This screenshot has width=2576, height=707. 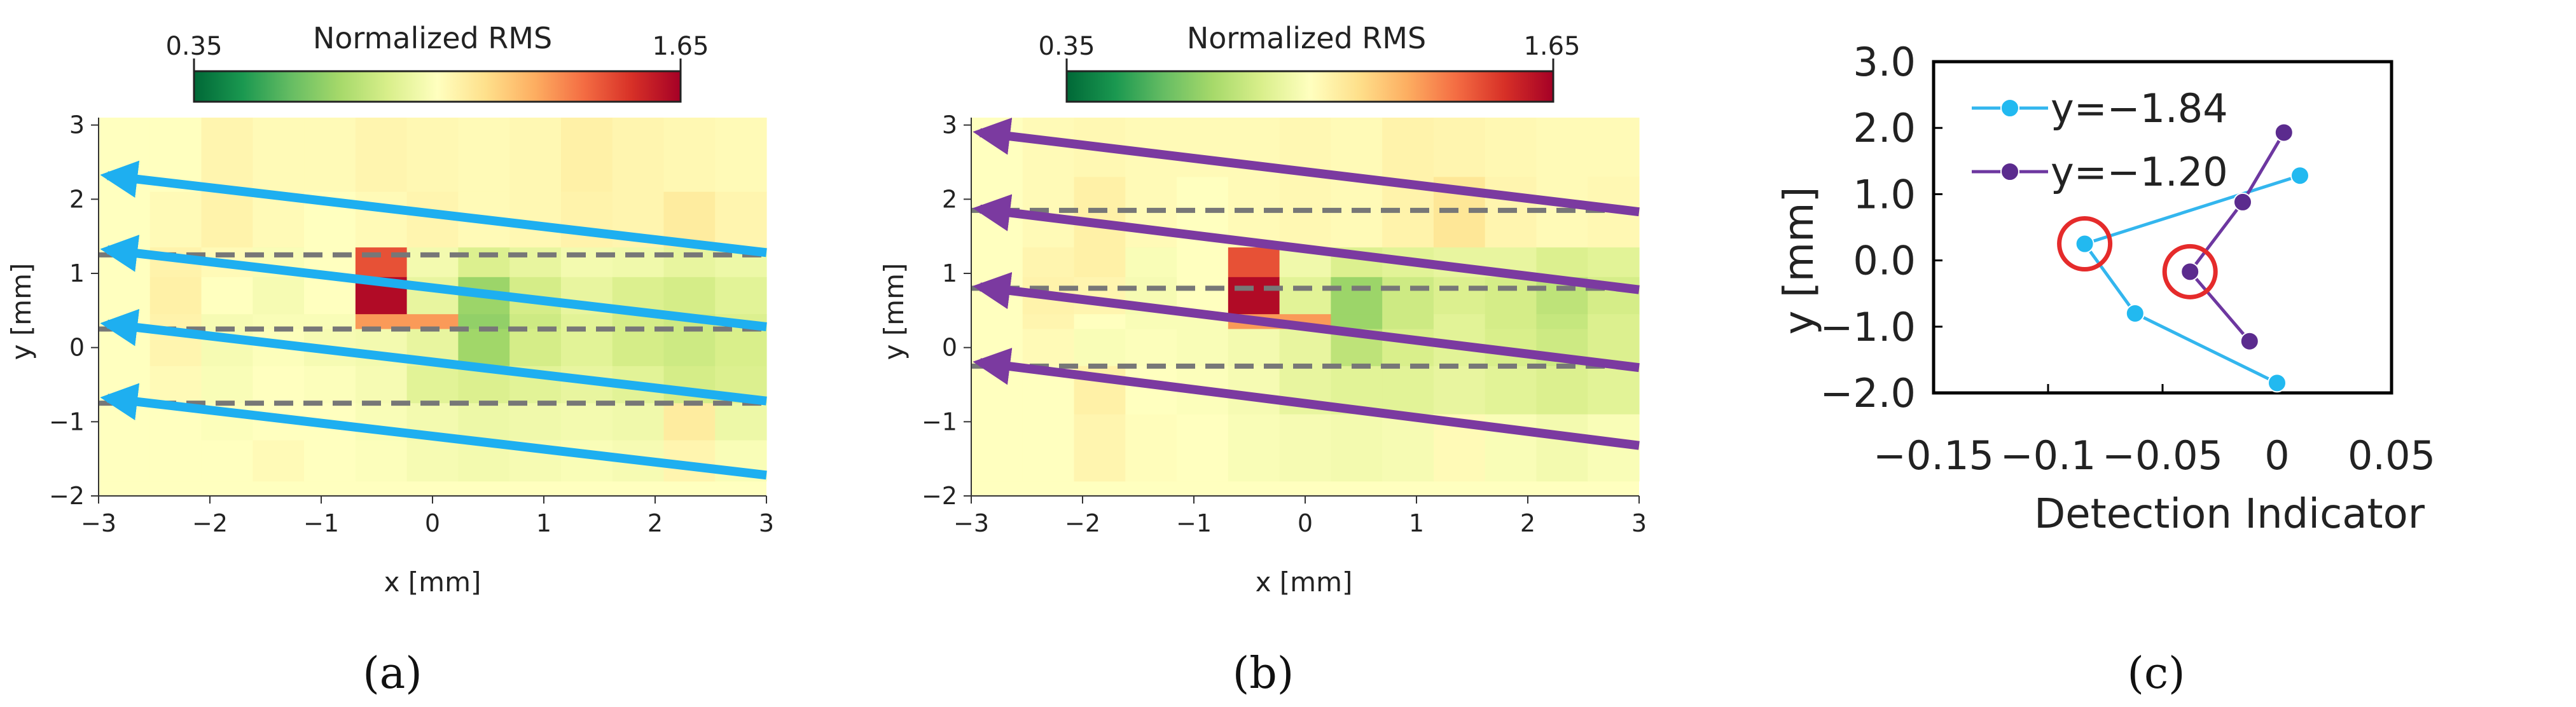 What do you see at coordinates (2139, 172) in the screenshot?
I see `legend-label: y=−1.20` at bounding box center [2139, 172].